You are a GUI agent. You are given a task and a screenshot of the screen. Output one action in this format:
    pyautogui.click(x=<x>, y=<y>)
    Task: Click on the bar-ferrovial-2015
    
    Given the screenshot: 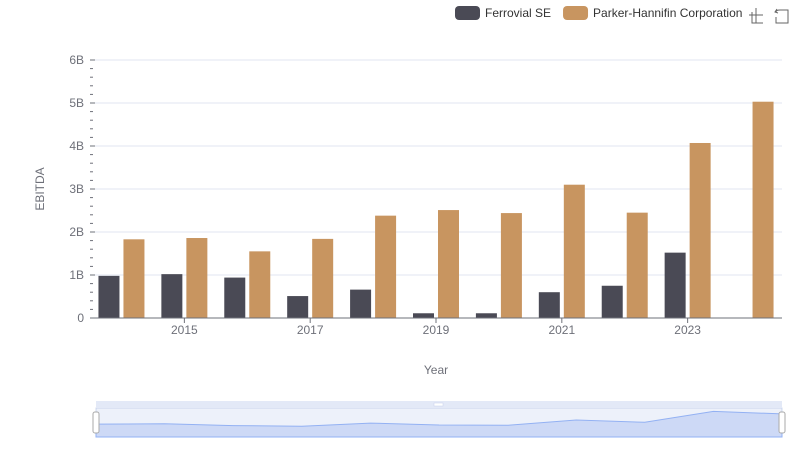 What is the action you would take?
    pyautogui.click(x=172, y=296)
    